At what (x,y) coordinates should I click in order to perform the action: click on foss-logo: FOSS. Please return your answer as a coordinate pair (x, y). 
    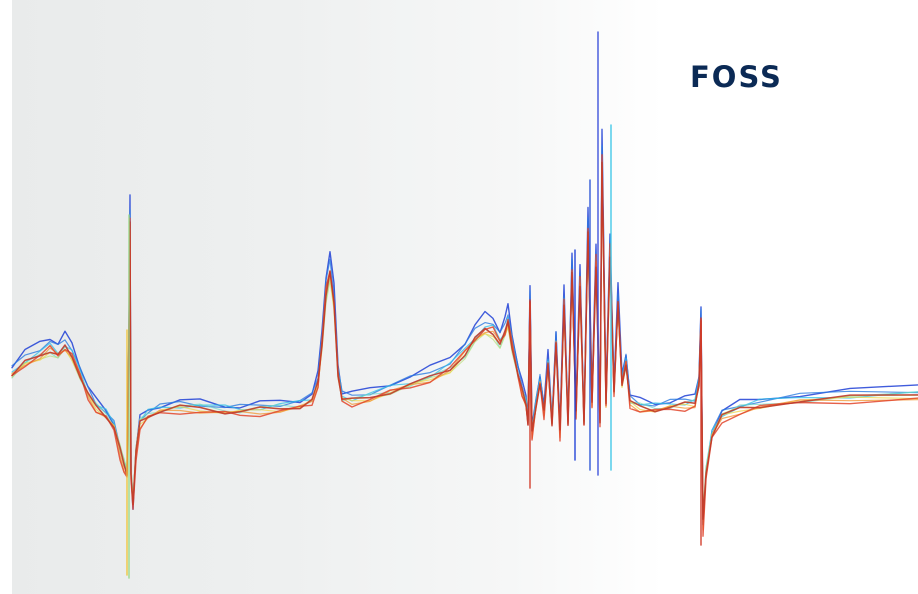
    Looking at the image, I should click on (736, 77).